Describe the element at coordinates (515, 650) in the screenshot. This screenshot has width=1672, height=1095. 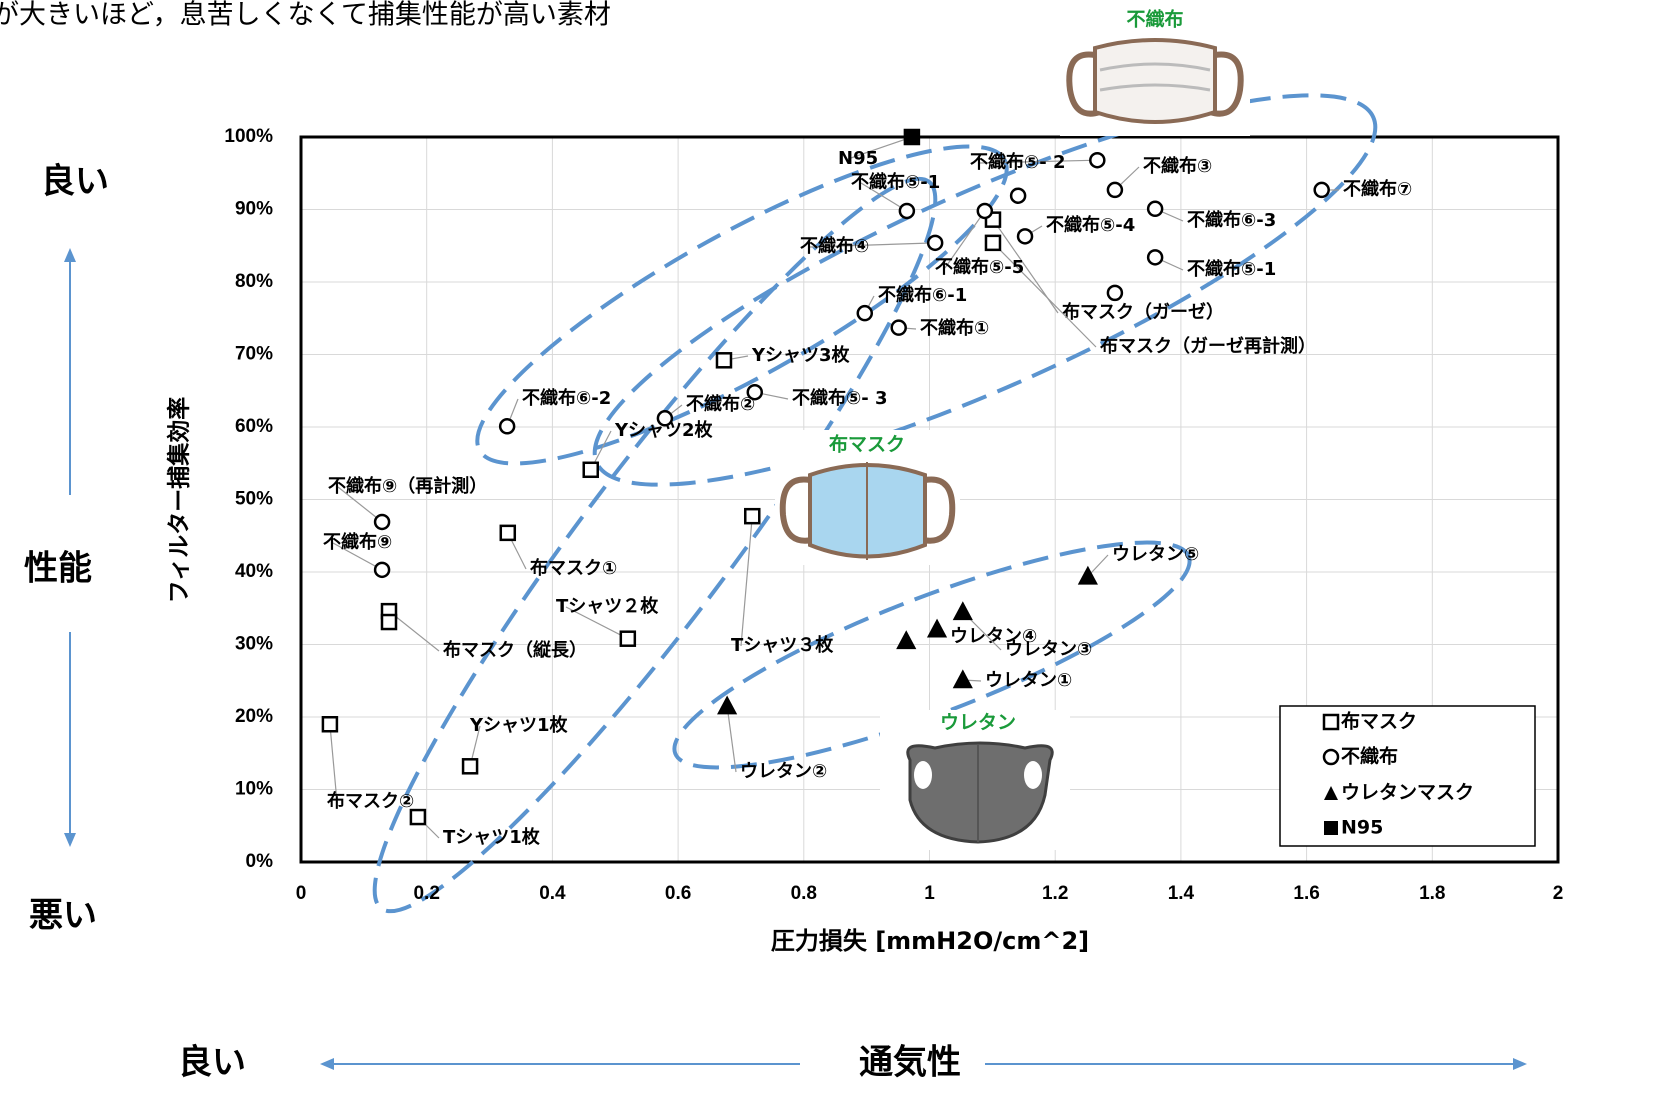
I see `point-label: 布マスク（縦長）` at that location.